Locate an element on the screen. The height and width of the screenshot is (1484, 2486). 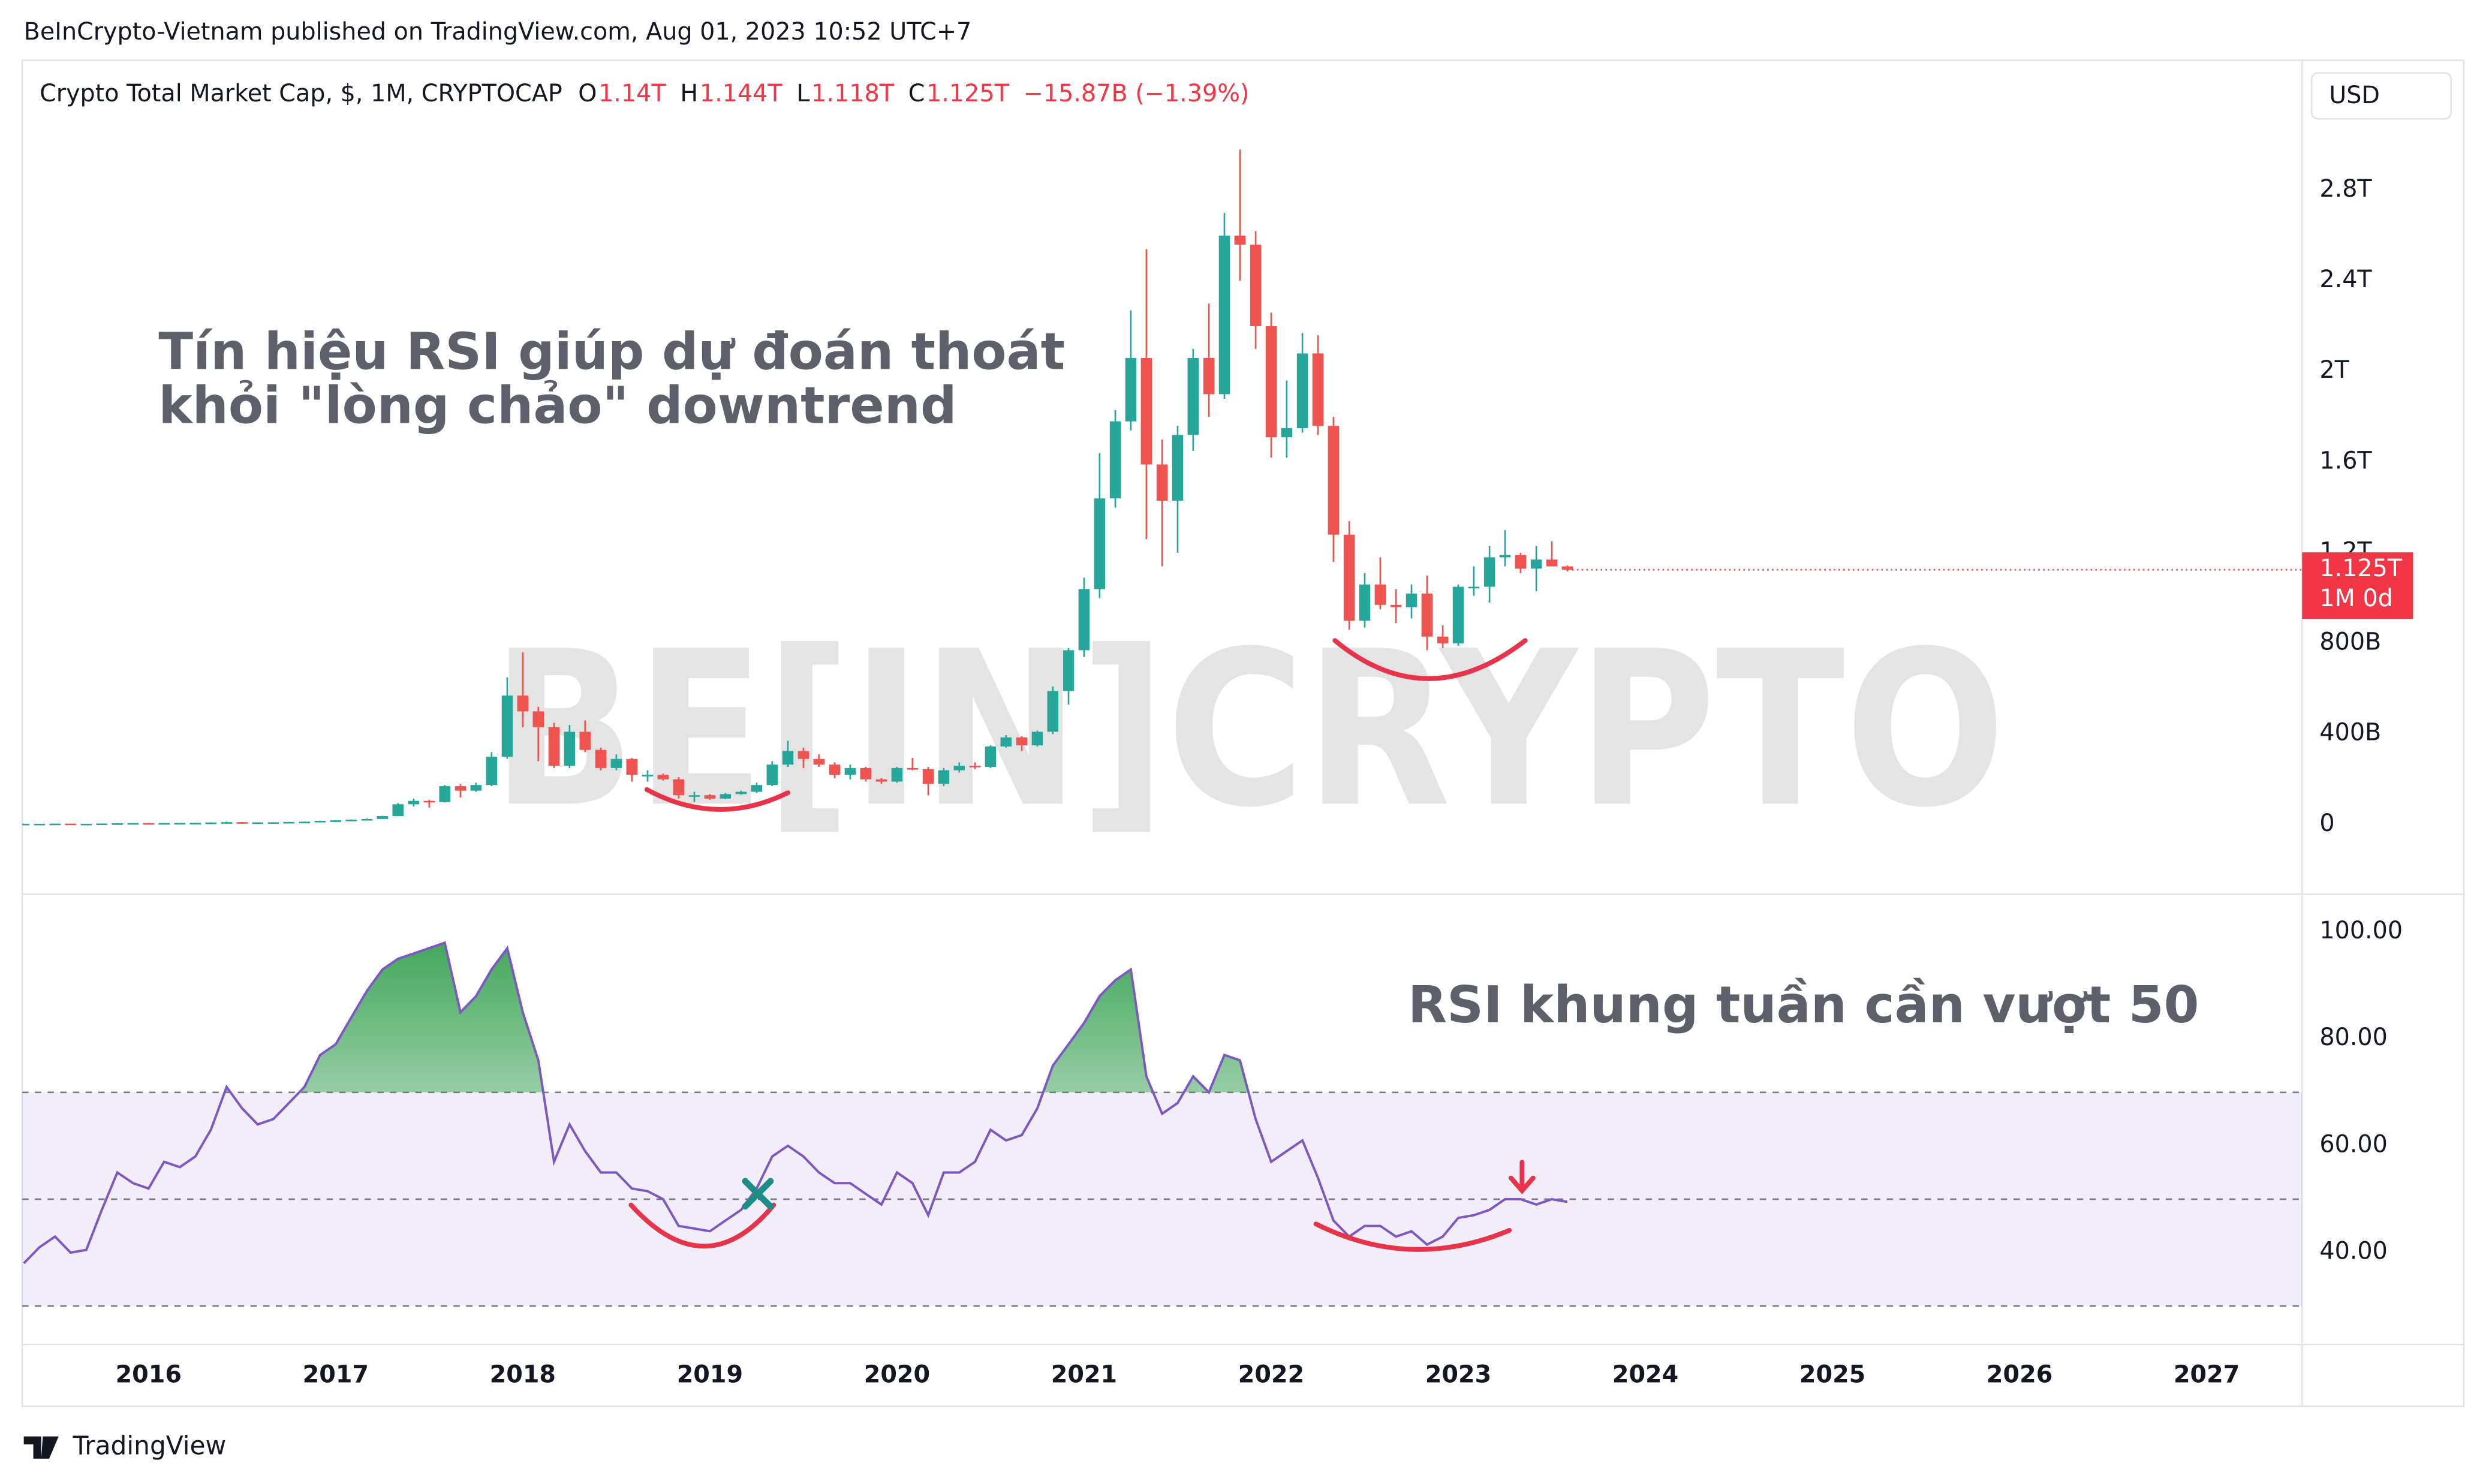
currency-button is located at coordinates (2381, 96).